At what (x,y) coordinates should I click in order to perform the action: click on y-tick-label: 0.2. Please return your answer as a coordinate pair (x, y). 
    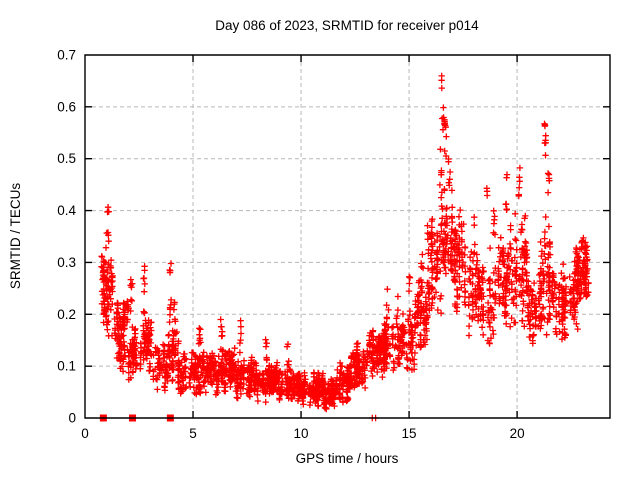
    Looking at the image, I should click on (66, 314).